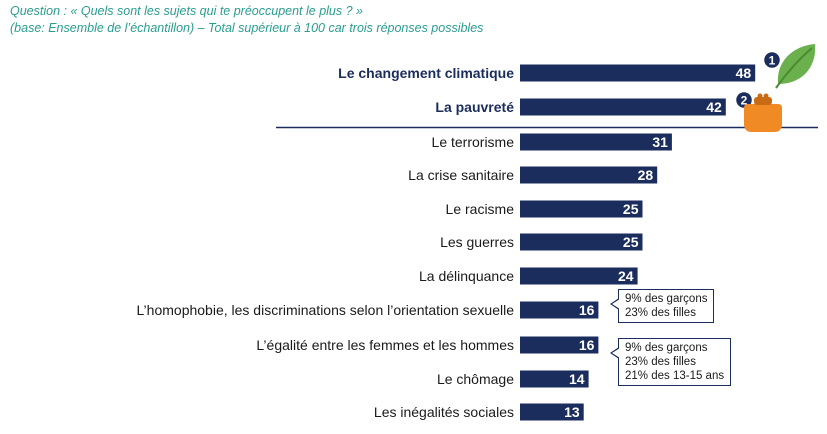 The image size is (827, 434). I want to click on svg-text: 2, so click(744, 101).